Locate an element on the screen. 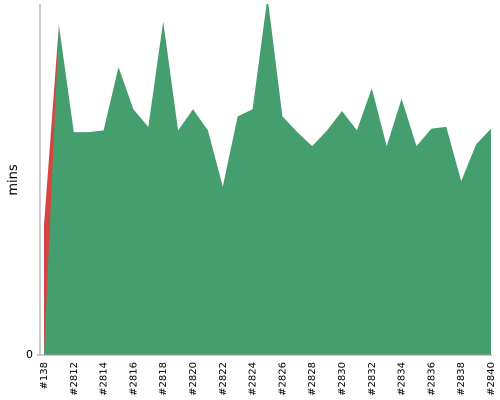 The width and height of the screenshot is (500, 400). x-tick-label: #2814 is located at coordinates (104, 379).